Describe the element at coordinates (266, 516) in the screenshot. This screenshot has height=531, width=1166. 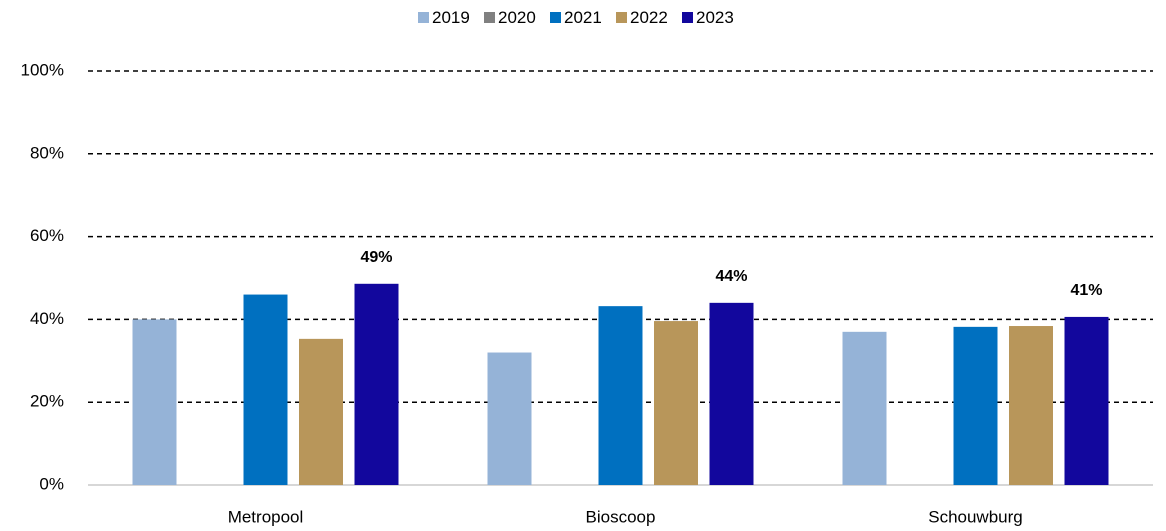
I see `x-tick-label: Metropool` at that location.